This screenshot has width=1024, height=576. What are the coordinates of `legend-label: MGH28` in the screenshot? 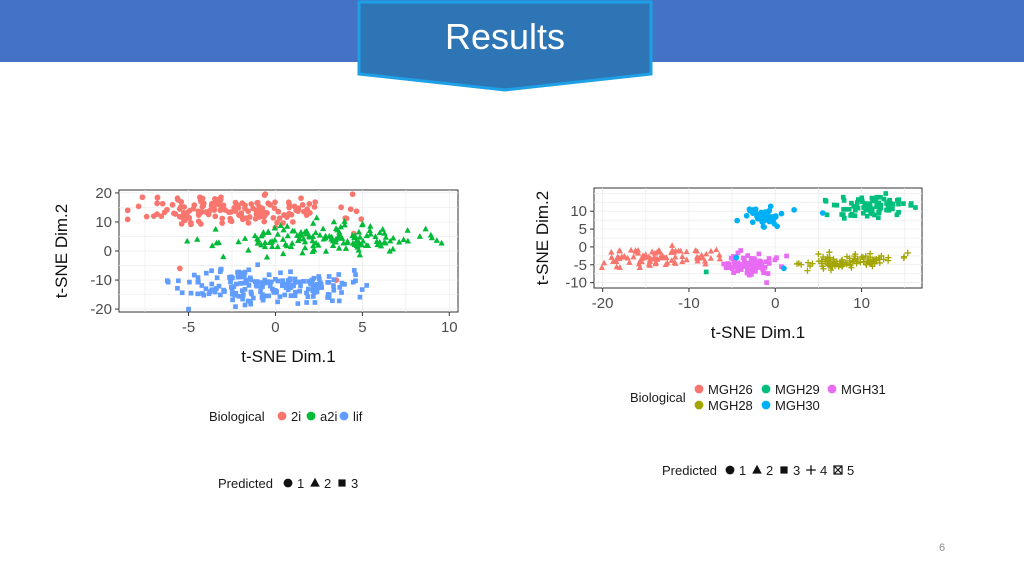 It's located at (730, 405).